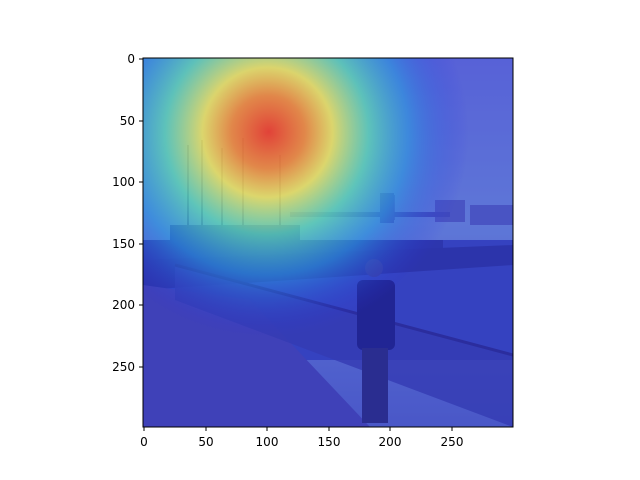  Describe the element at coordinates (123, 244) in the screenshot. I see `y-tick-150: 150` at that location.